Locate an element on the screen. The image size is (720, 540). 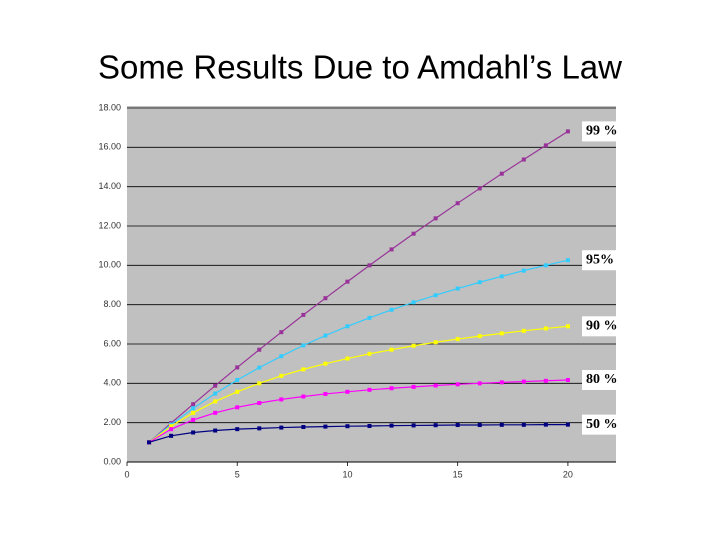
y-tick-label: 4.00 is located at coordinates (112, 383).